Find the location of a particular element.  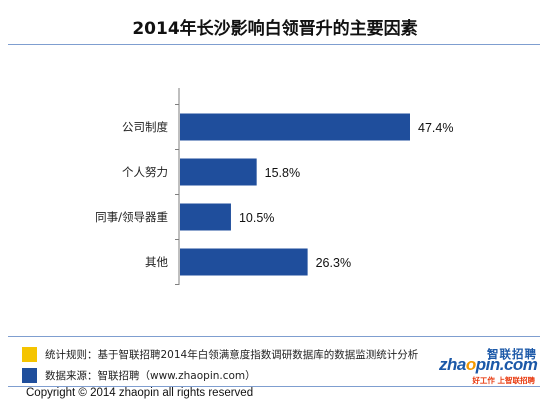

note-swatch-yellow is located at coordinates (29, 354).